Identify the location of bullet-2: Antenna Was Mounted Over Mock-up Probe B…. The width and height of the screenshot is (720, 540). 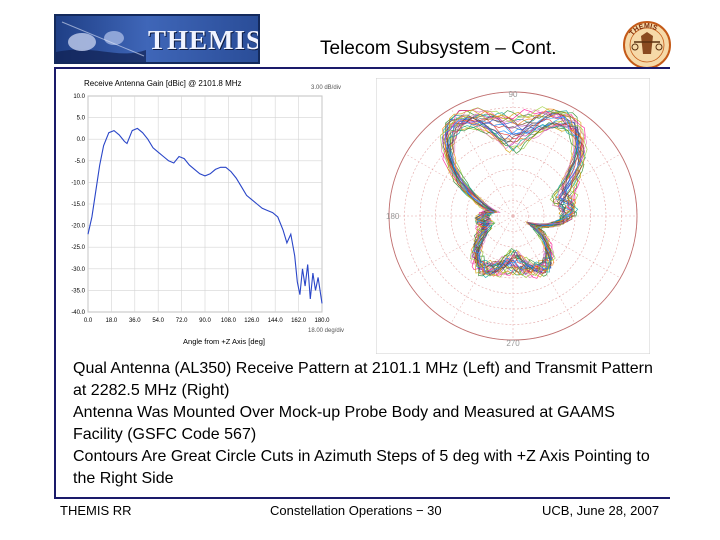
(344, 423).